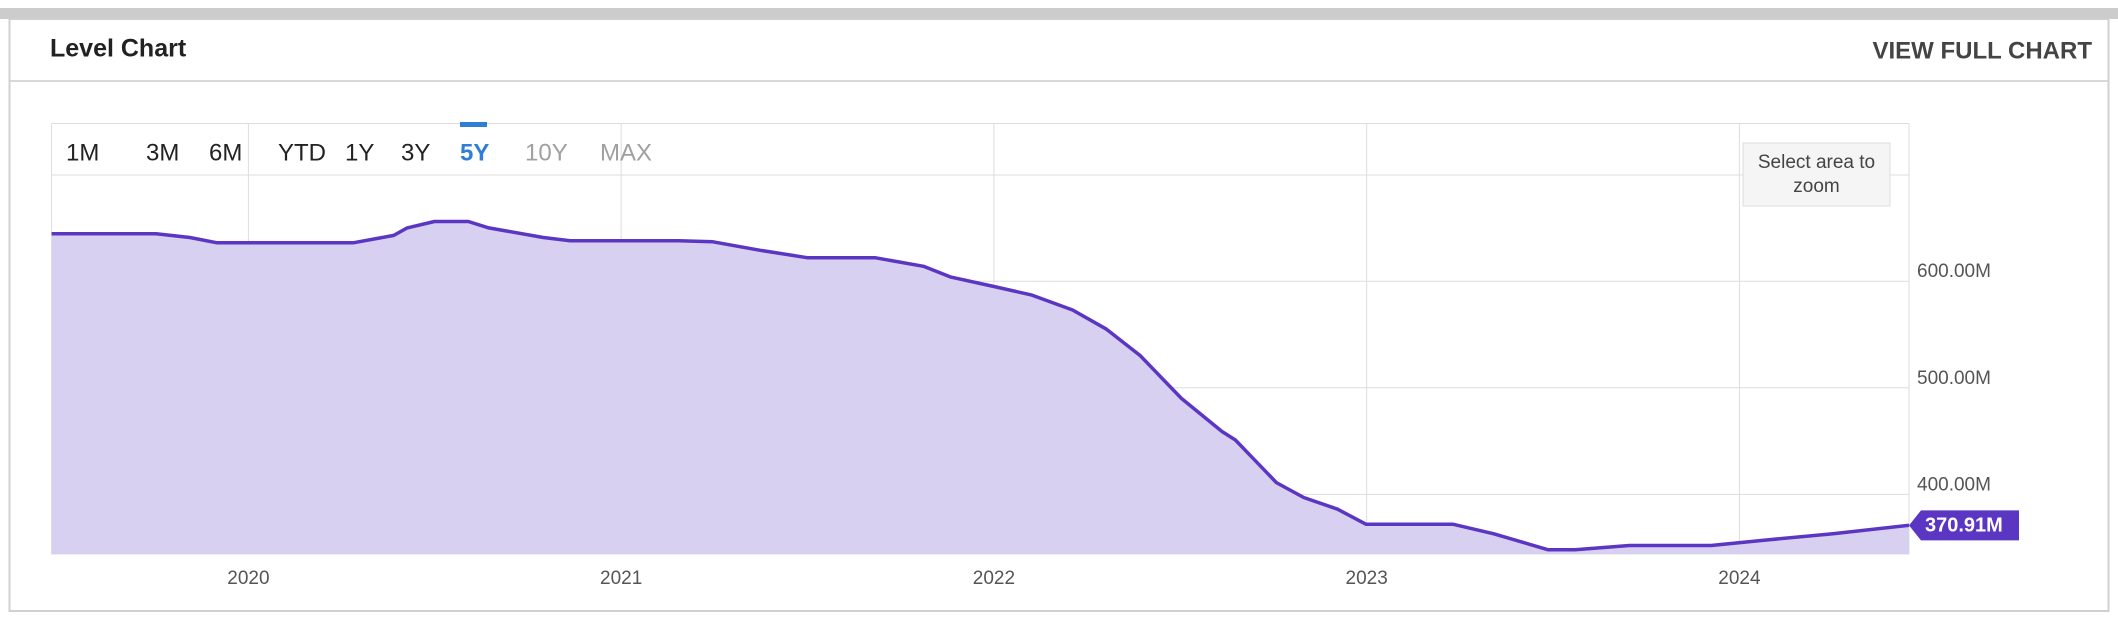 The width and height of the screenshot is (2118, 626). What do you see at coordinates (225, 152) in the screenshot?
I see `range-button: 6M` at bounding box center [225, 152].